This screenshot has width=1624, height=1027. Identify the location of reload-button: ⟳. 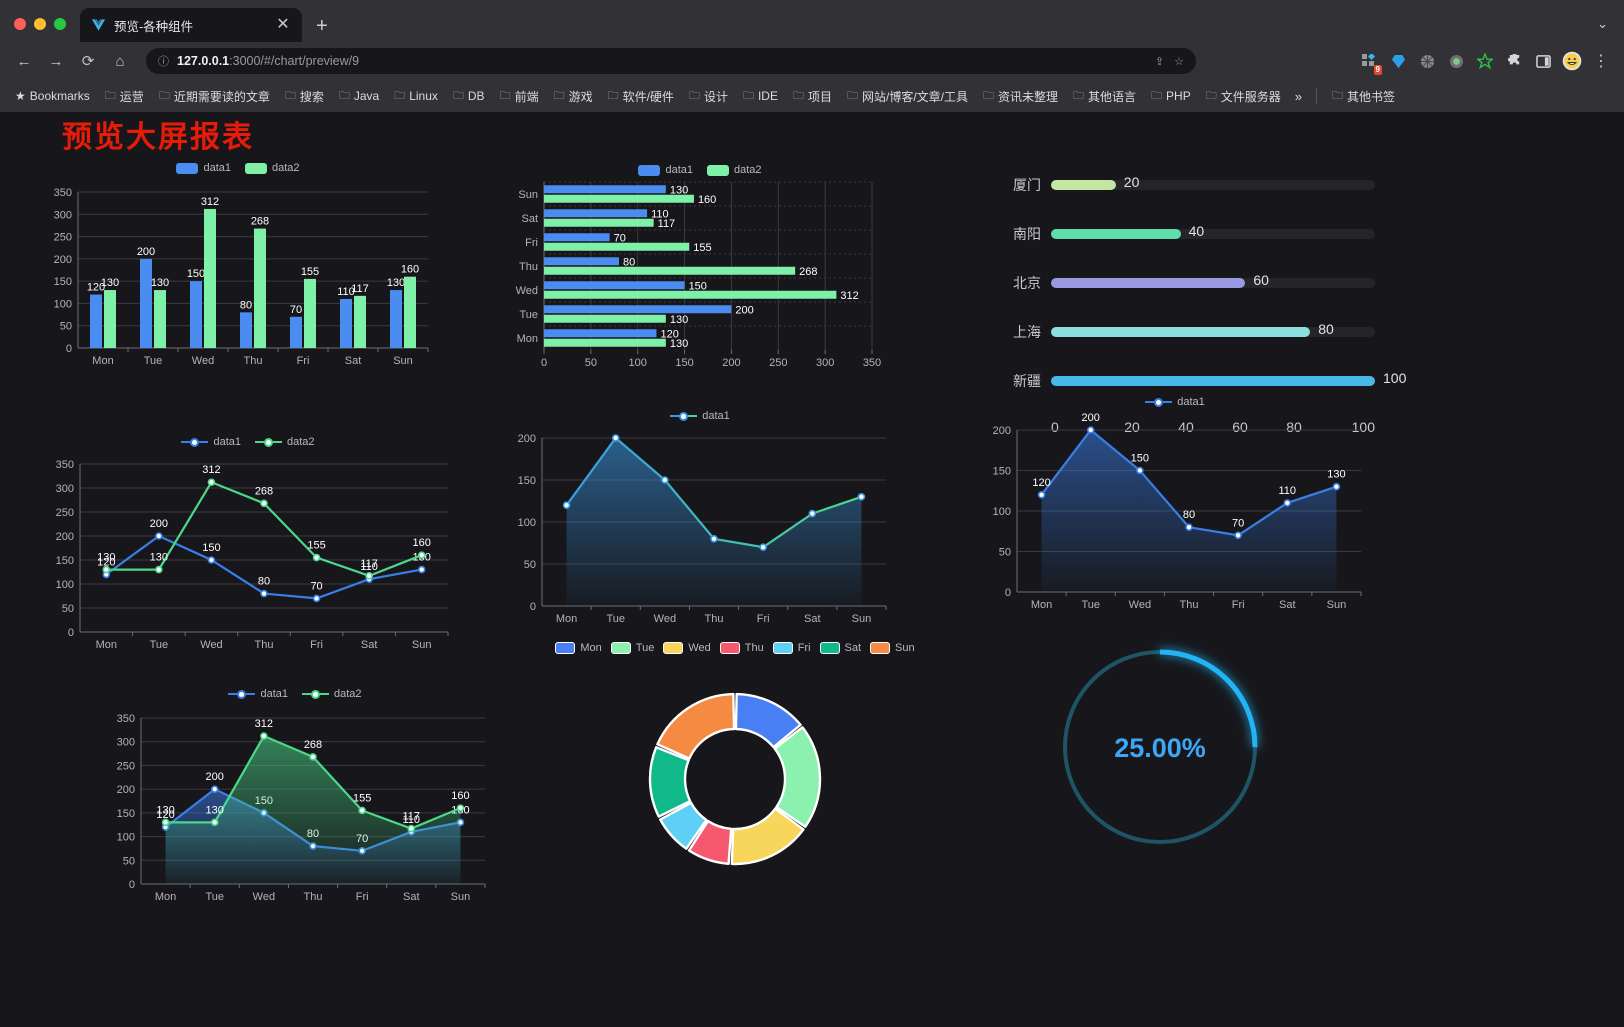
(88, 61).